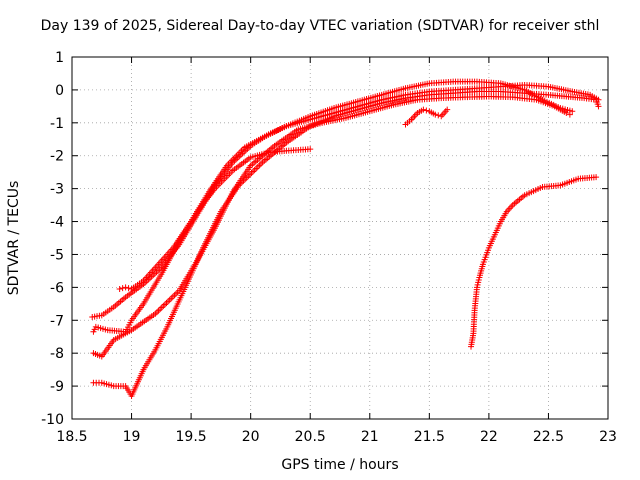  Describe the element at coordinates (57, 124) in the screenshot. I see `y-tick-label: -1` at that location.